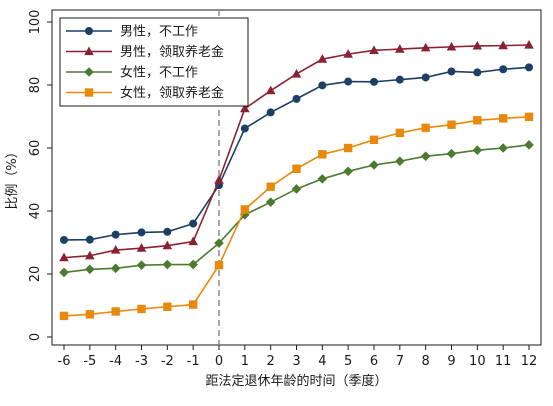 This screenshot has width=553, height=406. I want to click on x-tick-label: 11, so click(503, 361).